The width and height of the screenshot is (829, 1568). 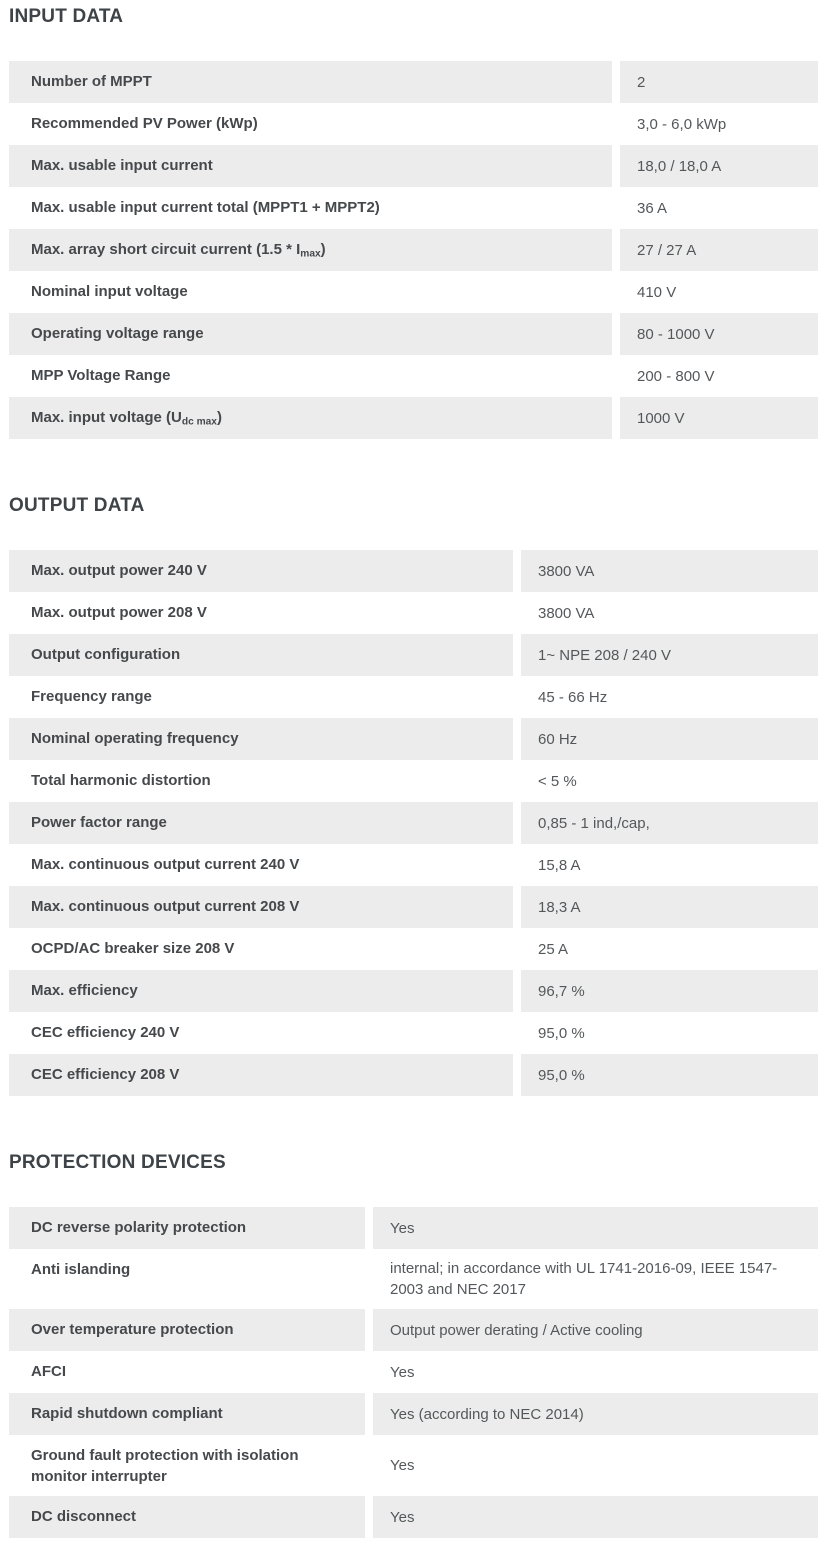 I want to click on table-row: Nominal input voltage 410 V, so click(x=413, y=292).